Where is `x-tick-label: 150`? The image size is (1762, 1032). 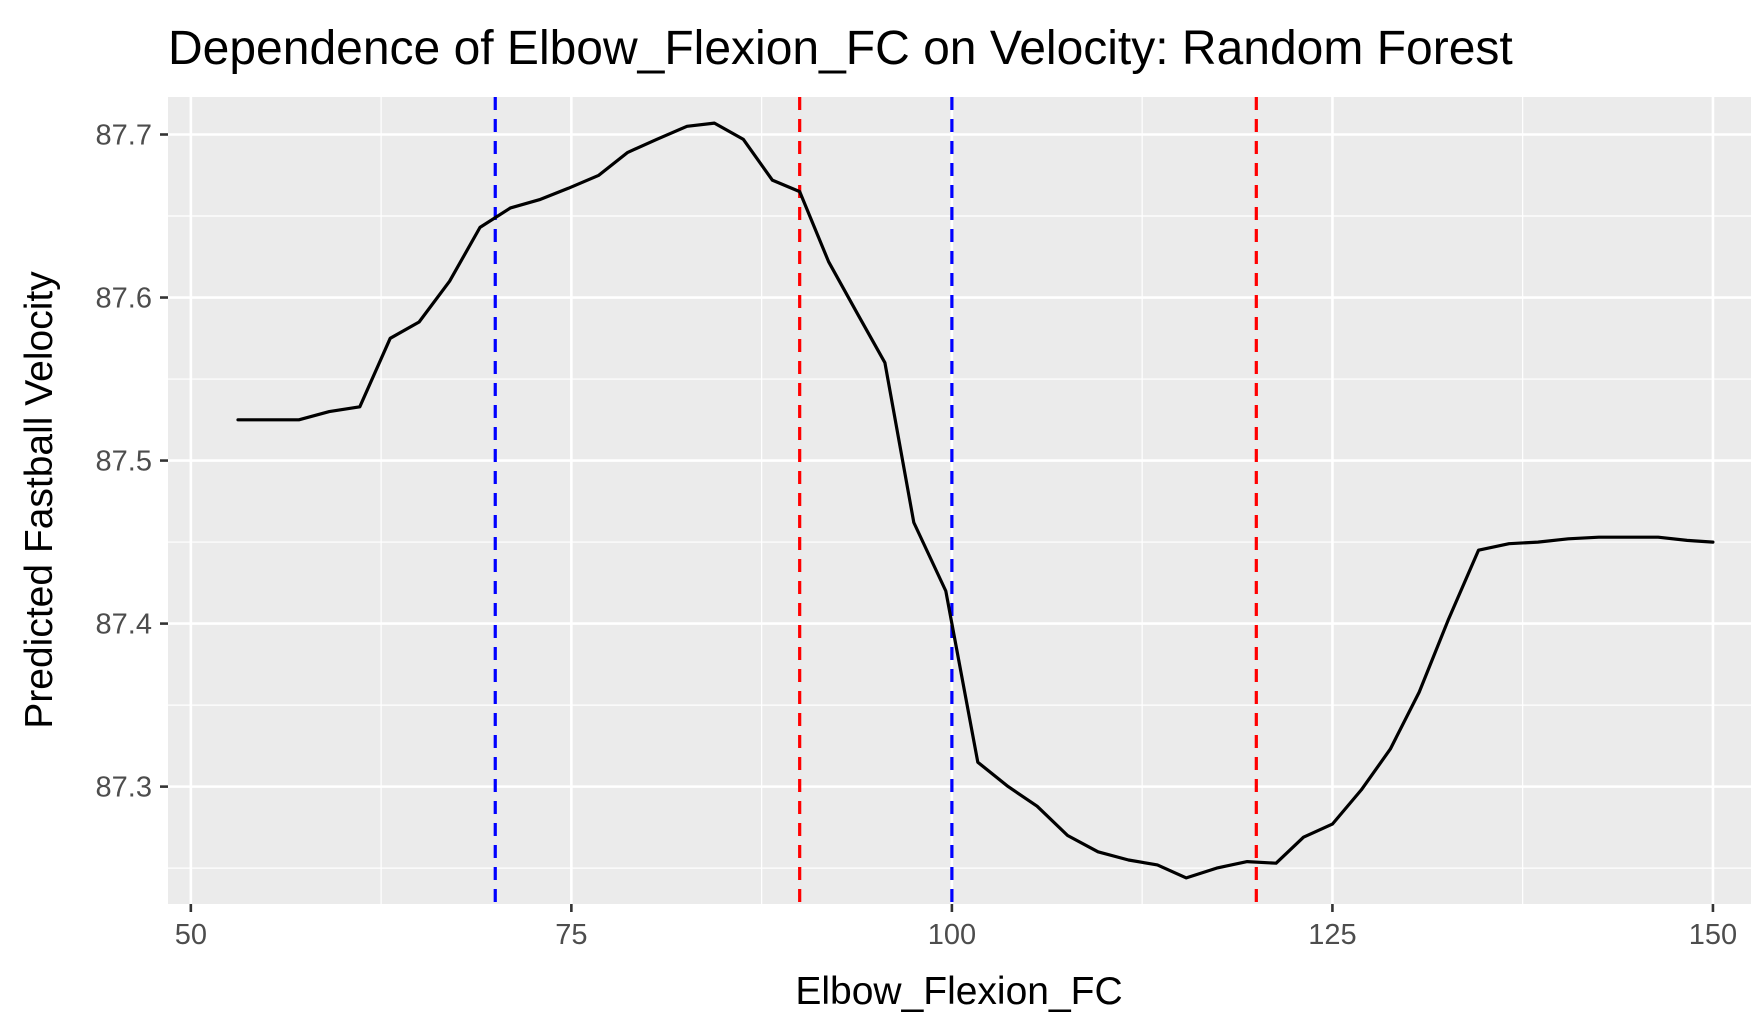
x-tick-label: 150 is located at coordinates (1713, 935).